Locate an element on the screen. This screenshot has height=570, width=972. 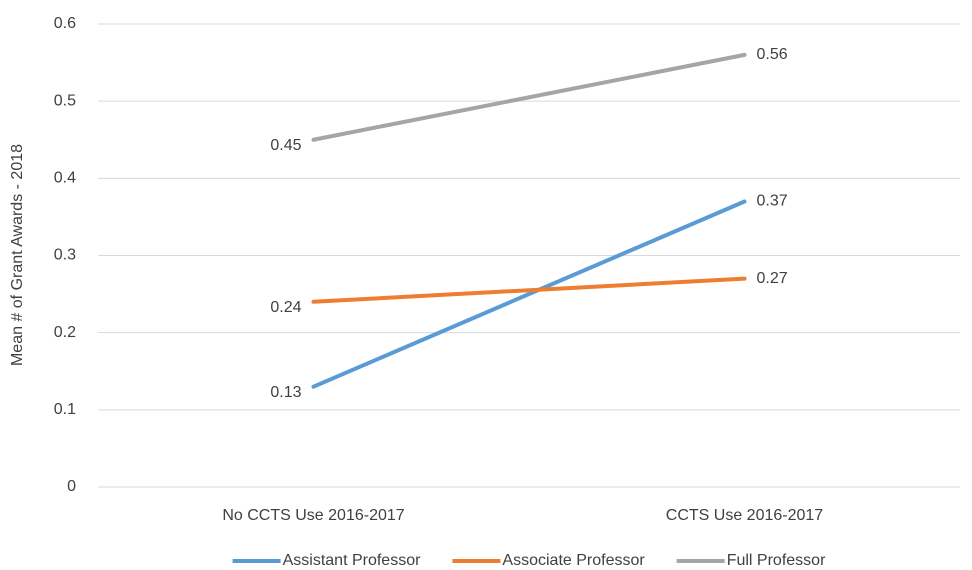
data-label: 0.27 is located at coordinates (772, 278).